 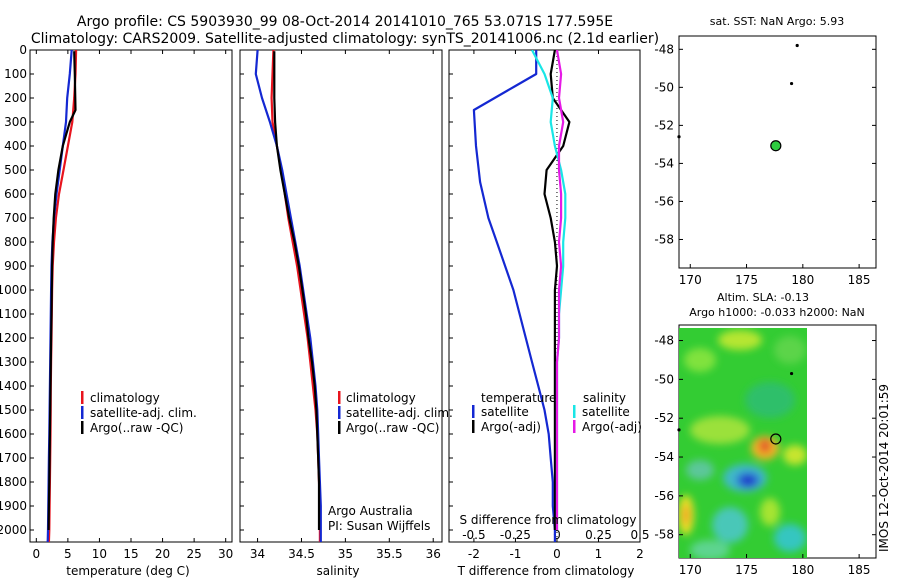 What do you see at coordinates (13, 458) in the screenshot?
I see `depth-tick-label: 1700` at bounding box center [13, 458].